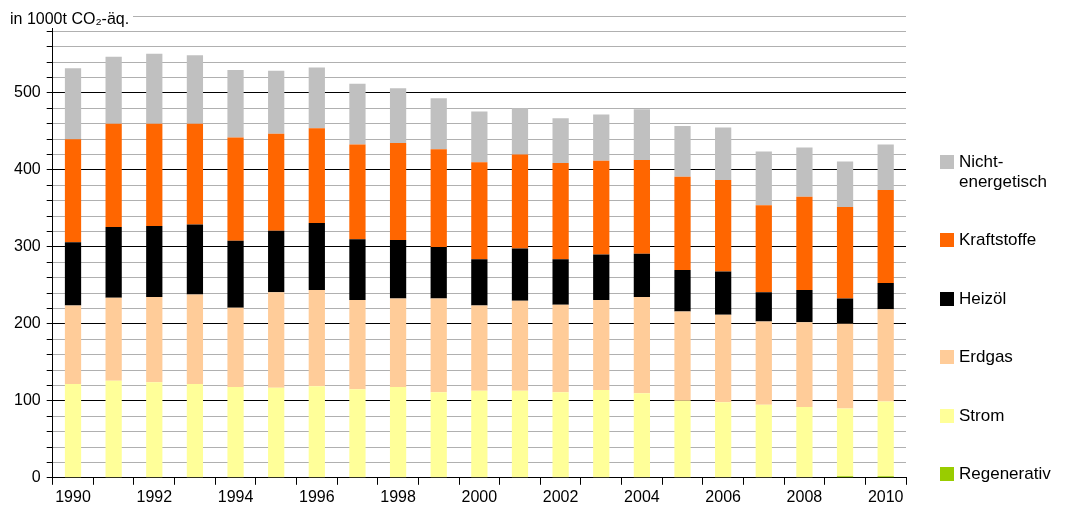  What do you see at coordinates (398, 496) in the screenshot?
I see `x-tick-label: 1998` at bounding box center [398, 496].